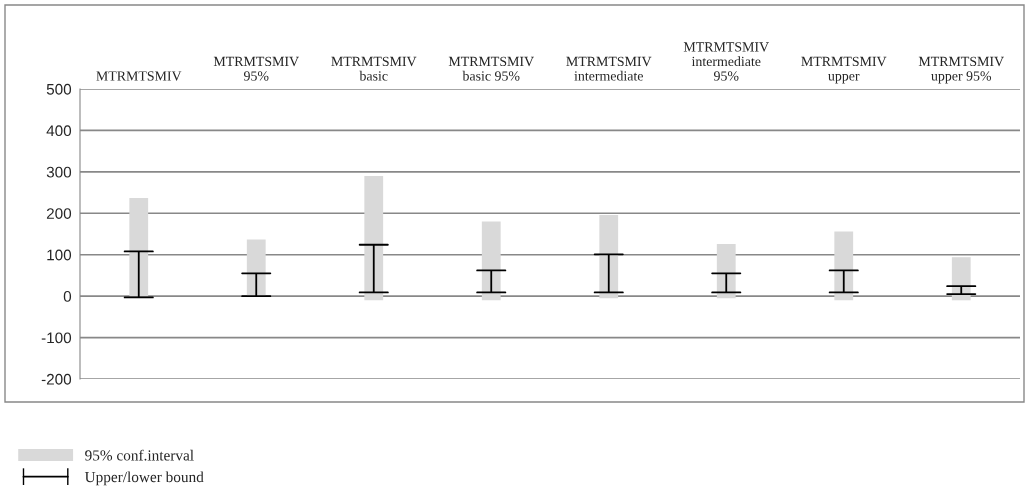 The height and width of the screenshot is (499, 1032). Describe the element at coordinates (256, 68) in the screenshot. I see `x-tick-label: MTRMTSMIV 95%` at that location.